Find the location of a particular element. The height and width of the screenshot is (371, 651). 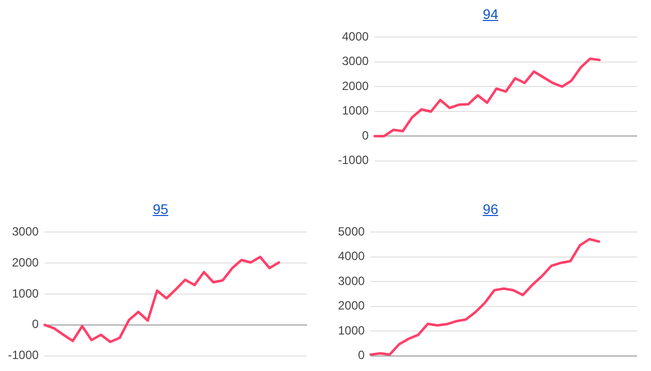

chart-title: 95 is located at coordinates (161, 209).